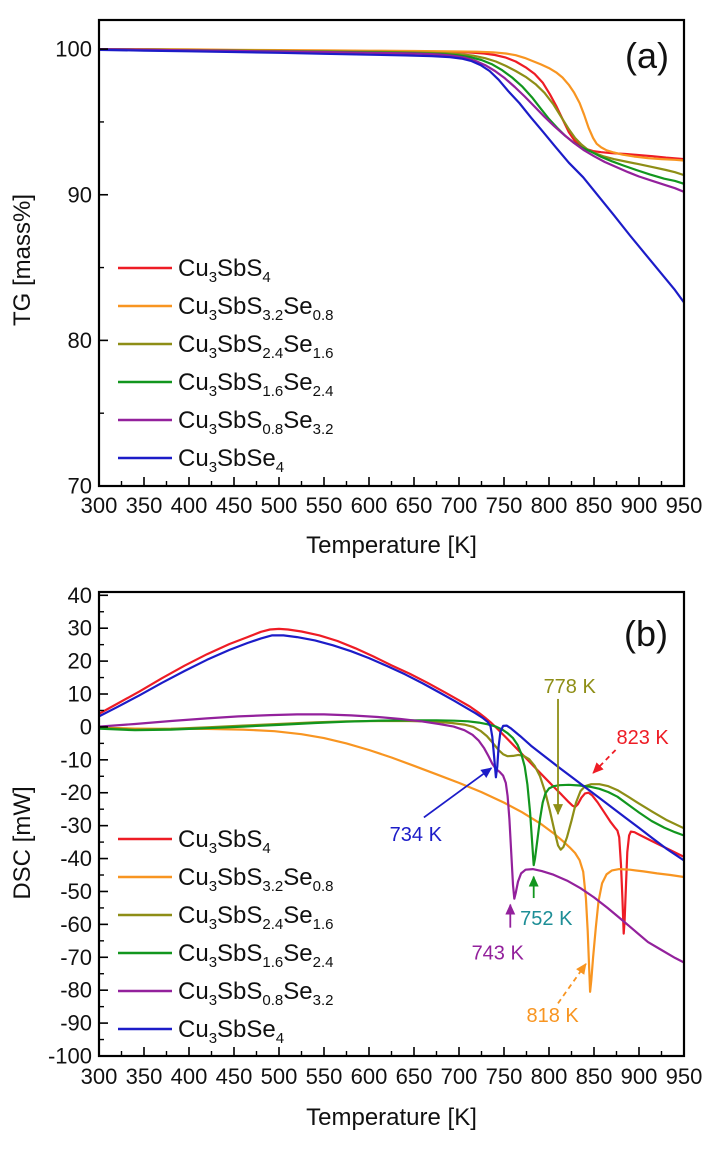  Describe the element at coordinates (504, 1076) in the screenshot. I see `x-tick-label: 750` at that location.